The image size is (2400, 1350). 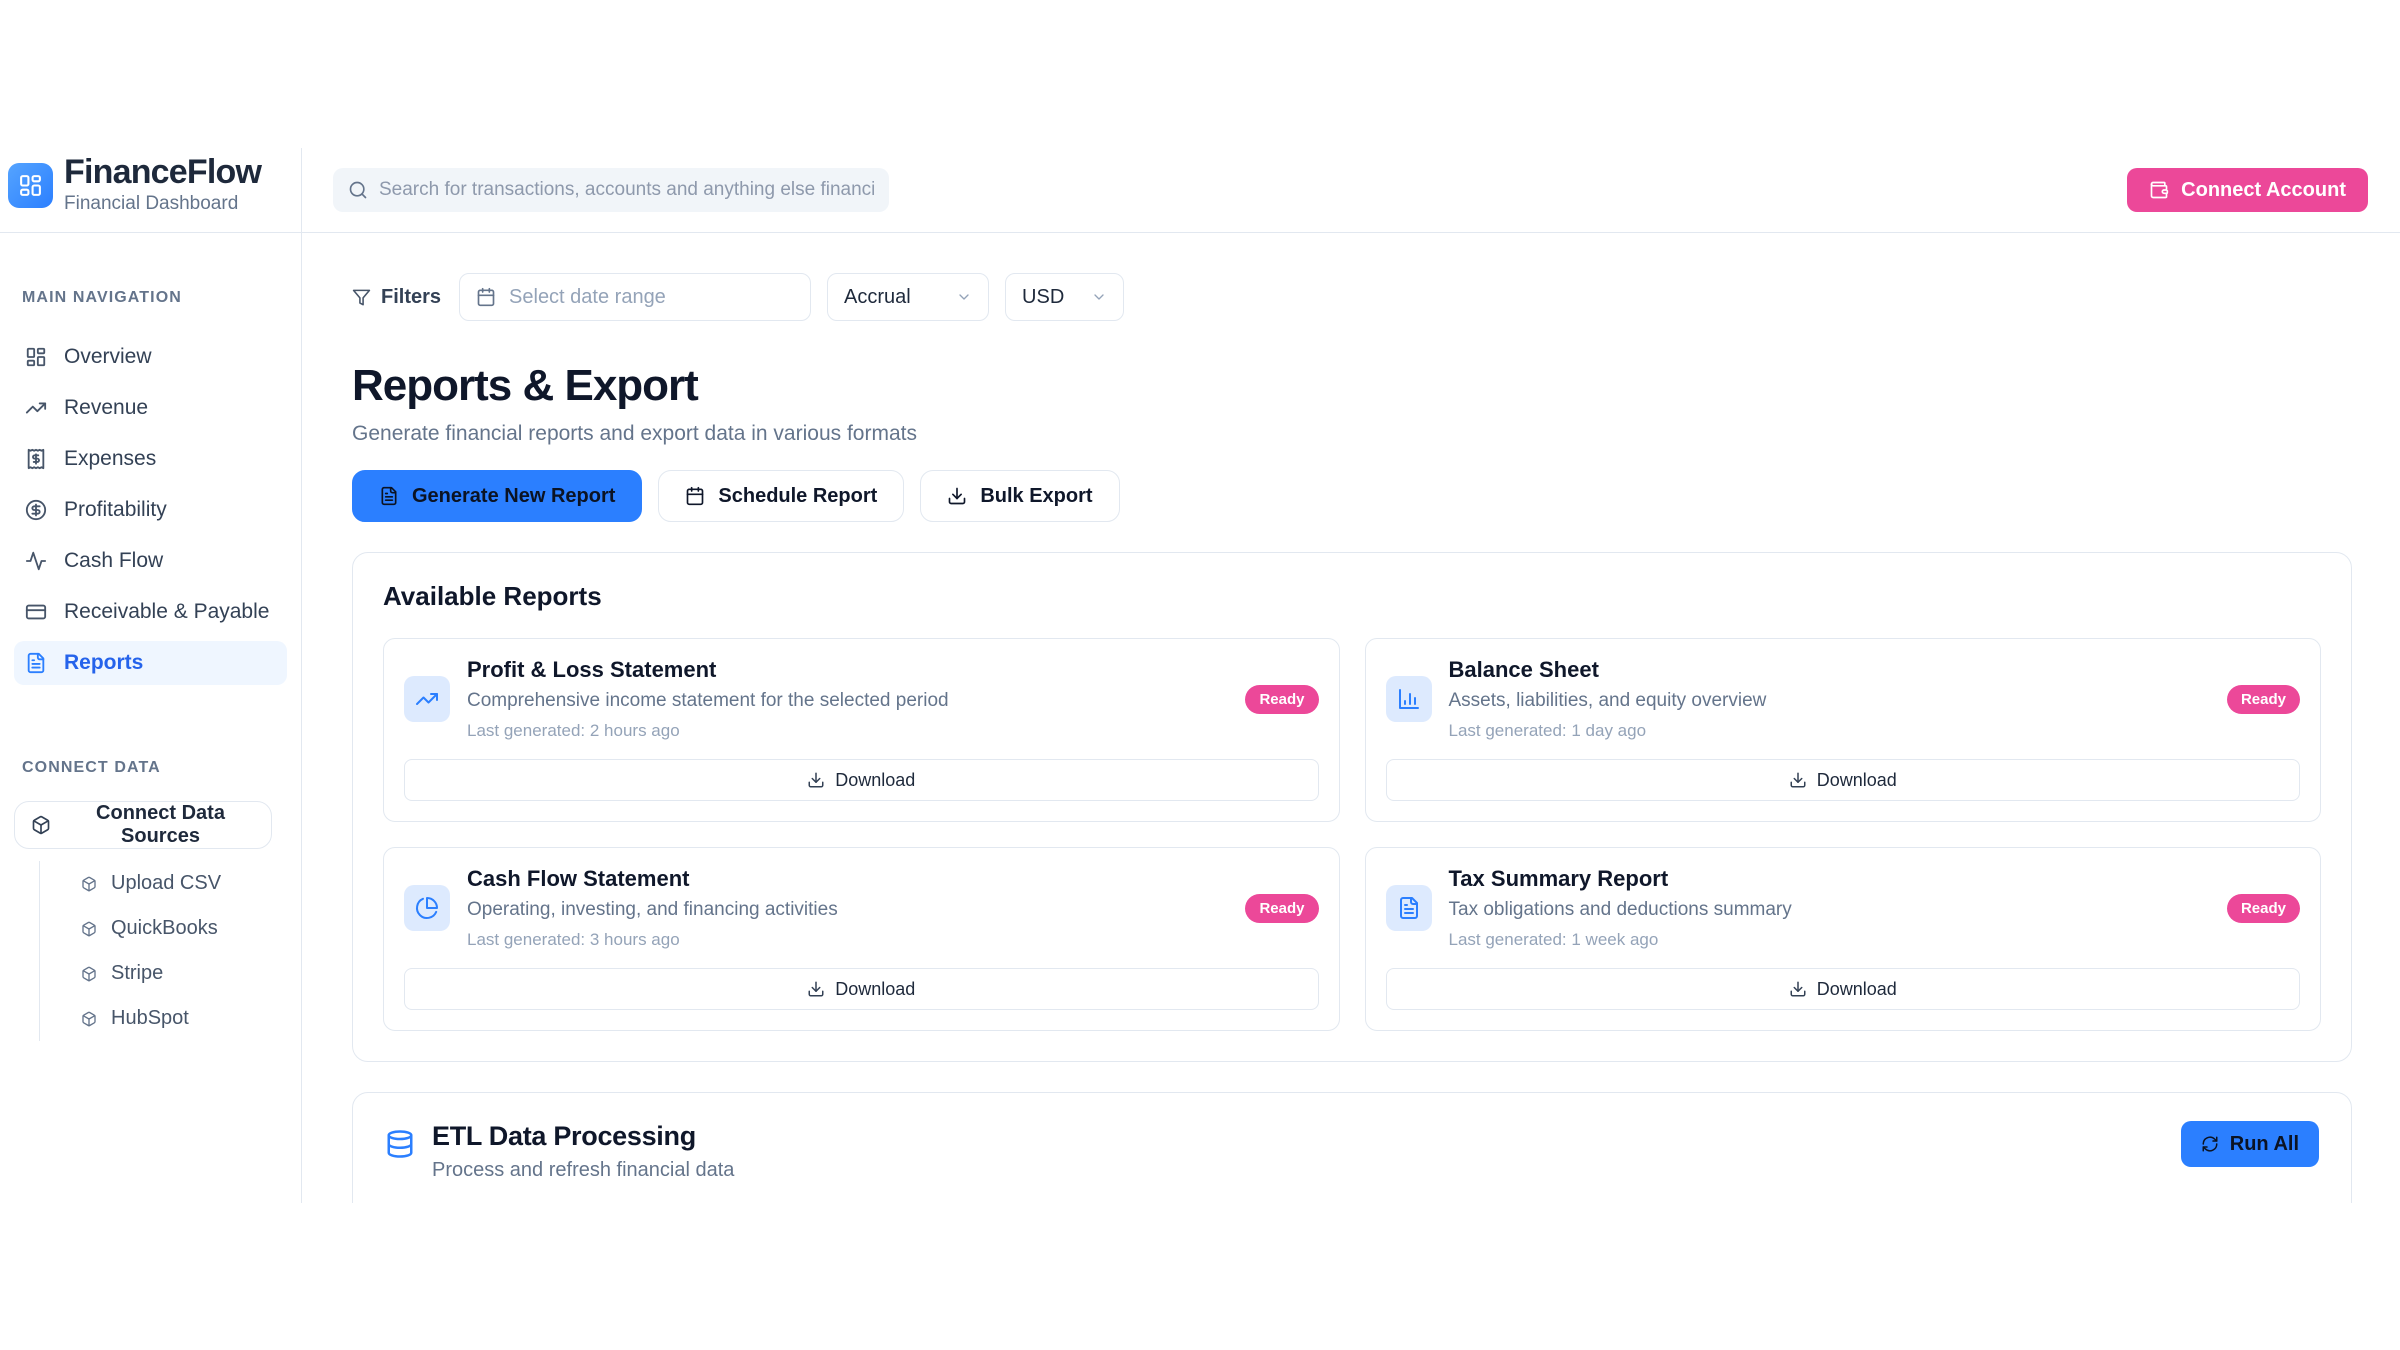 I want to click on filters-label: Filters, so click(x=396, y=297).